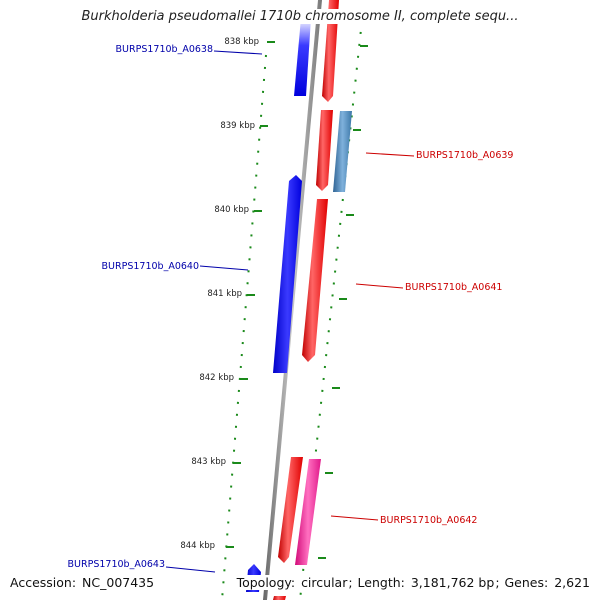 This screenshot has height=600, width=600. What do you see at coordinates (238, 52) in the screenshot?
I see `leader-A0638` at bounding box center [238, 52].